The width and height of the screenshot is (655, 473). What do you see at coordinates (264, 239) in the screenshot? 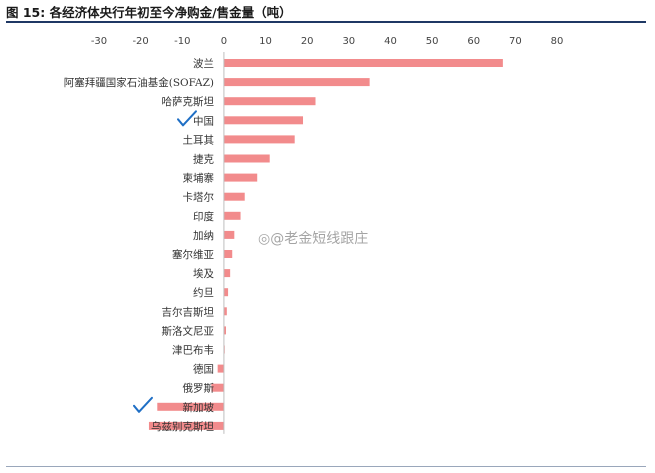
I see `weibo-icon: ◎` at bounding box center [264, 239].